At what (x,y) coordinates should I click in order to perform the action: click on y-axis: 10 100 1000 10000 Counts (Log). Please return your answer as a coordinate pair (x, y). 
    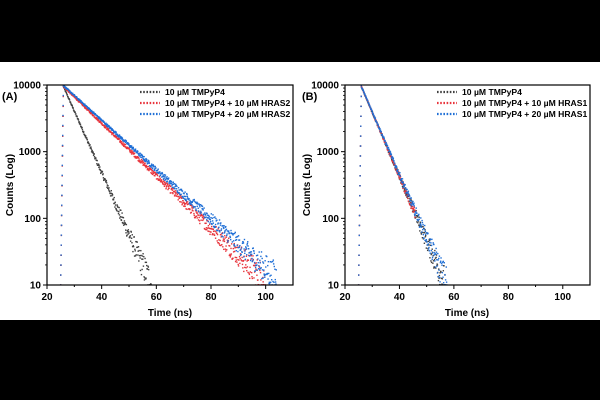
    Looking at the image, I should click on (323, 186).